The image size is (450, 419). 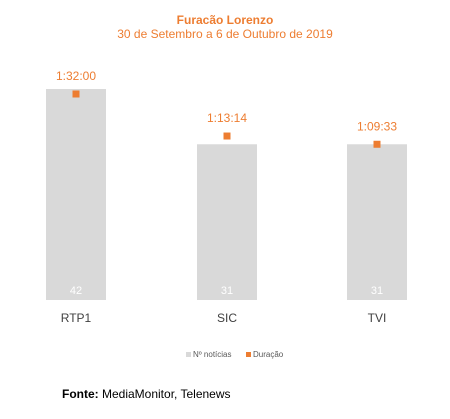 What do you see at coordinates (212, 354) in the screenshot?
I see `legend-label-bars: Nº notícias` at bounding box center [212, 354].